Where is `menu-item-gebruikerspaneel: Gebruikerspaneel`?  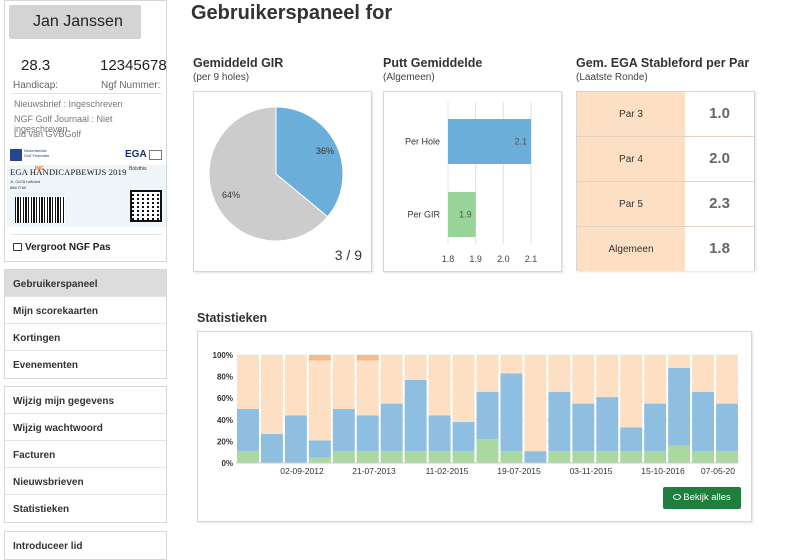 menu-item-gebruikerspaneel: Gebruikerspaneel is located at coordinates (85, 283).